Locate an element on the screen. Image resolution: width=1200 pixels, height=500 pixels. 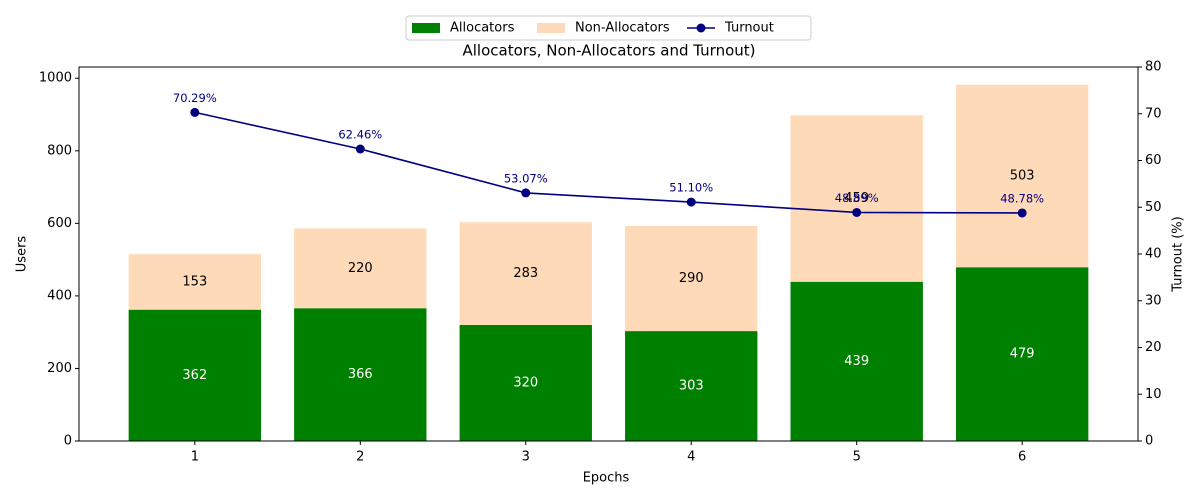
bar-value-label: 303 is located at coordinates (691, 386).